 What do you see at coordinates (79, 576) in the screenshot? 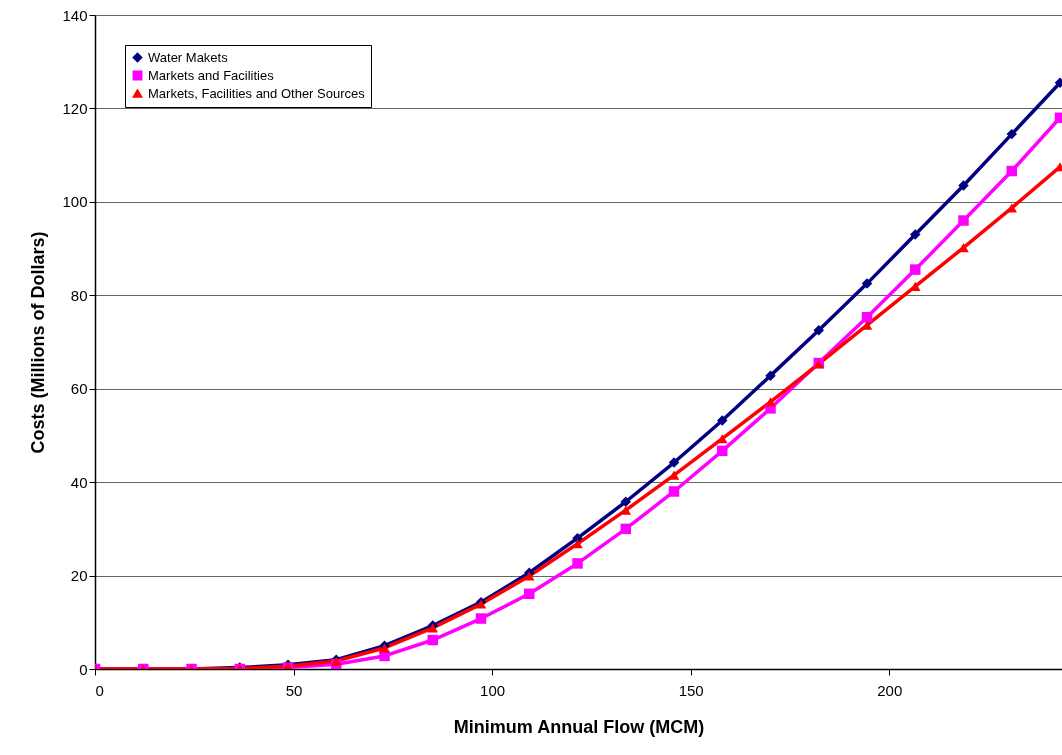
I see `y-tick-label: 20` at bounding box center [79, 576].